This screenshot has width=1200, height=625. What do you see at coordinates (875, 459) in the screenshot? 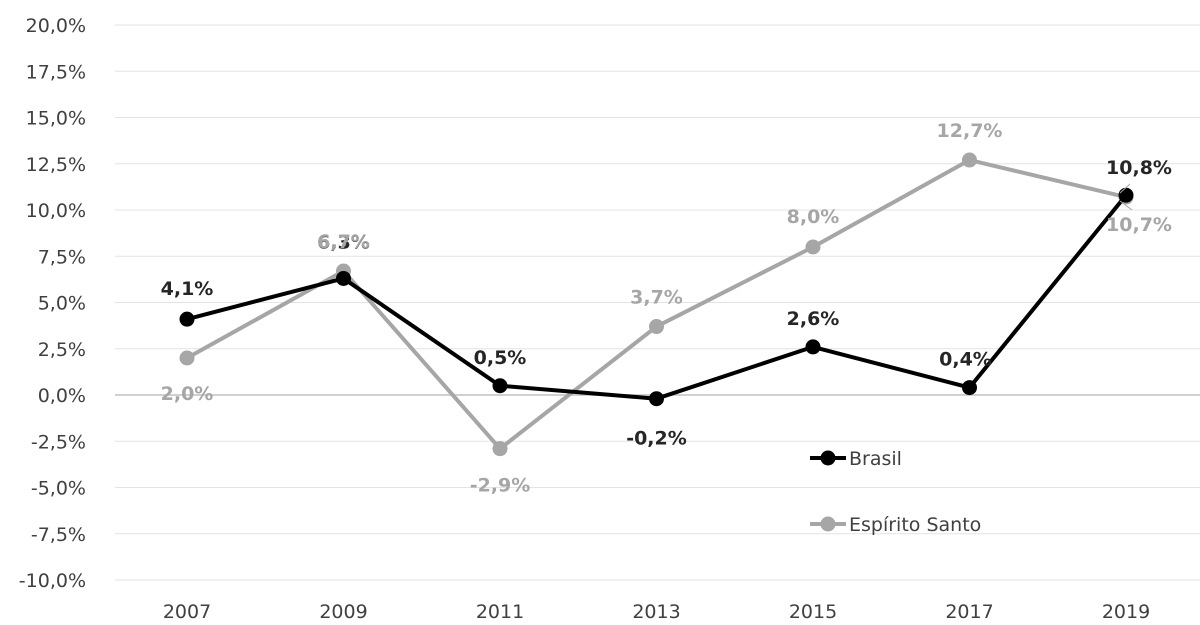
I see `legend-label: Brasil` at bounding box center [875, 459].